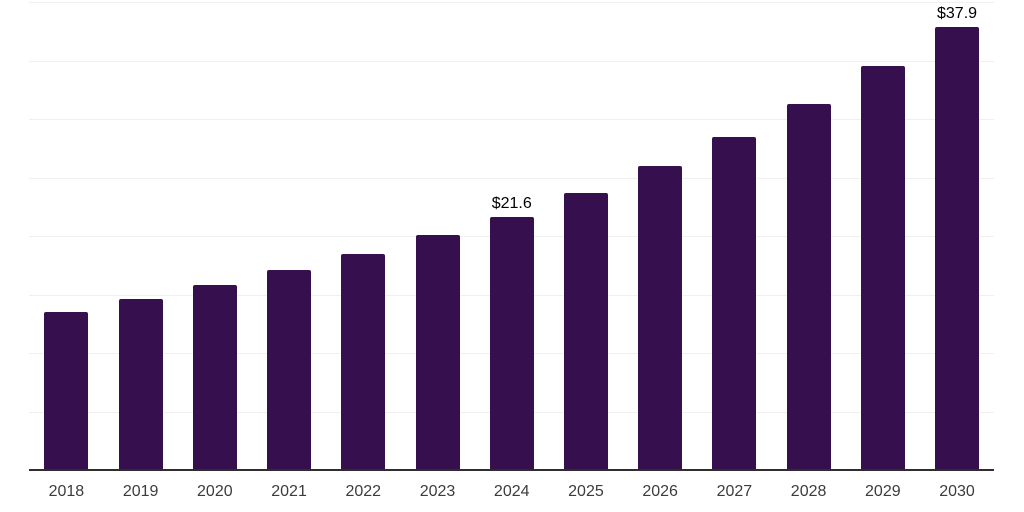  What do you see at coordinates (215, 491) in the screenshot?
I see `x-tick-2020: 2020` at bounding box center [215, 491].